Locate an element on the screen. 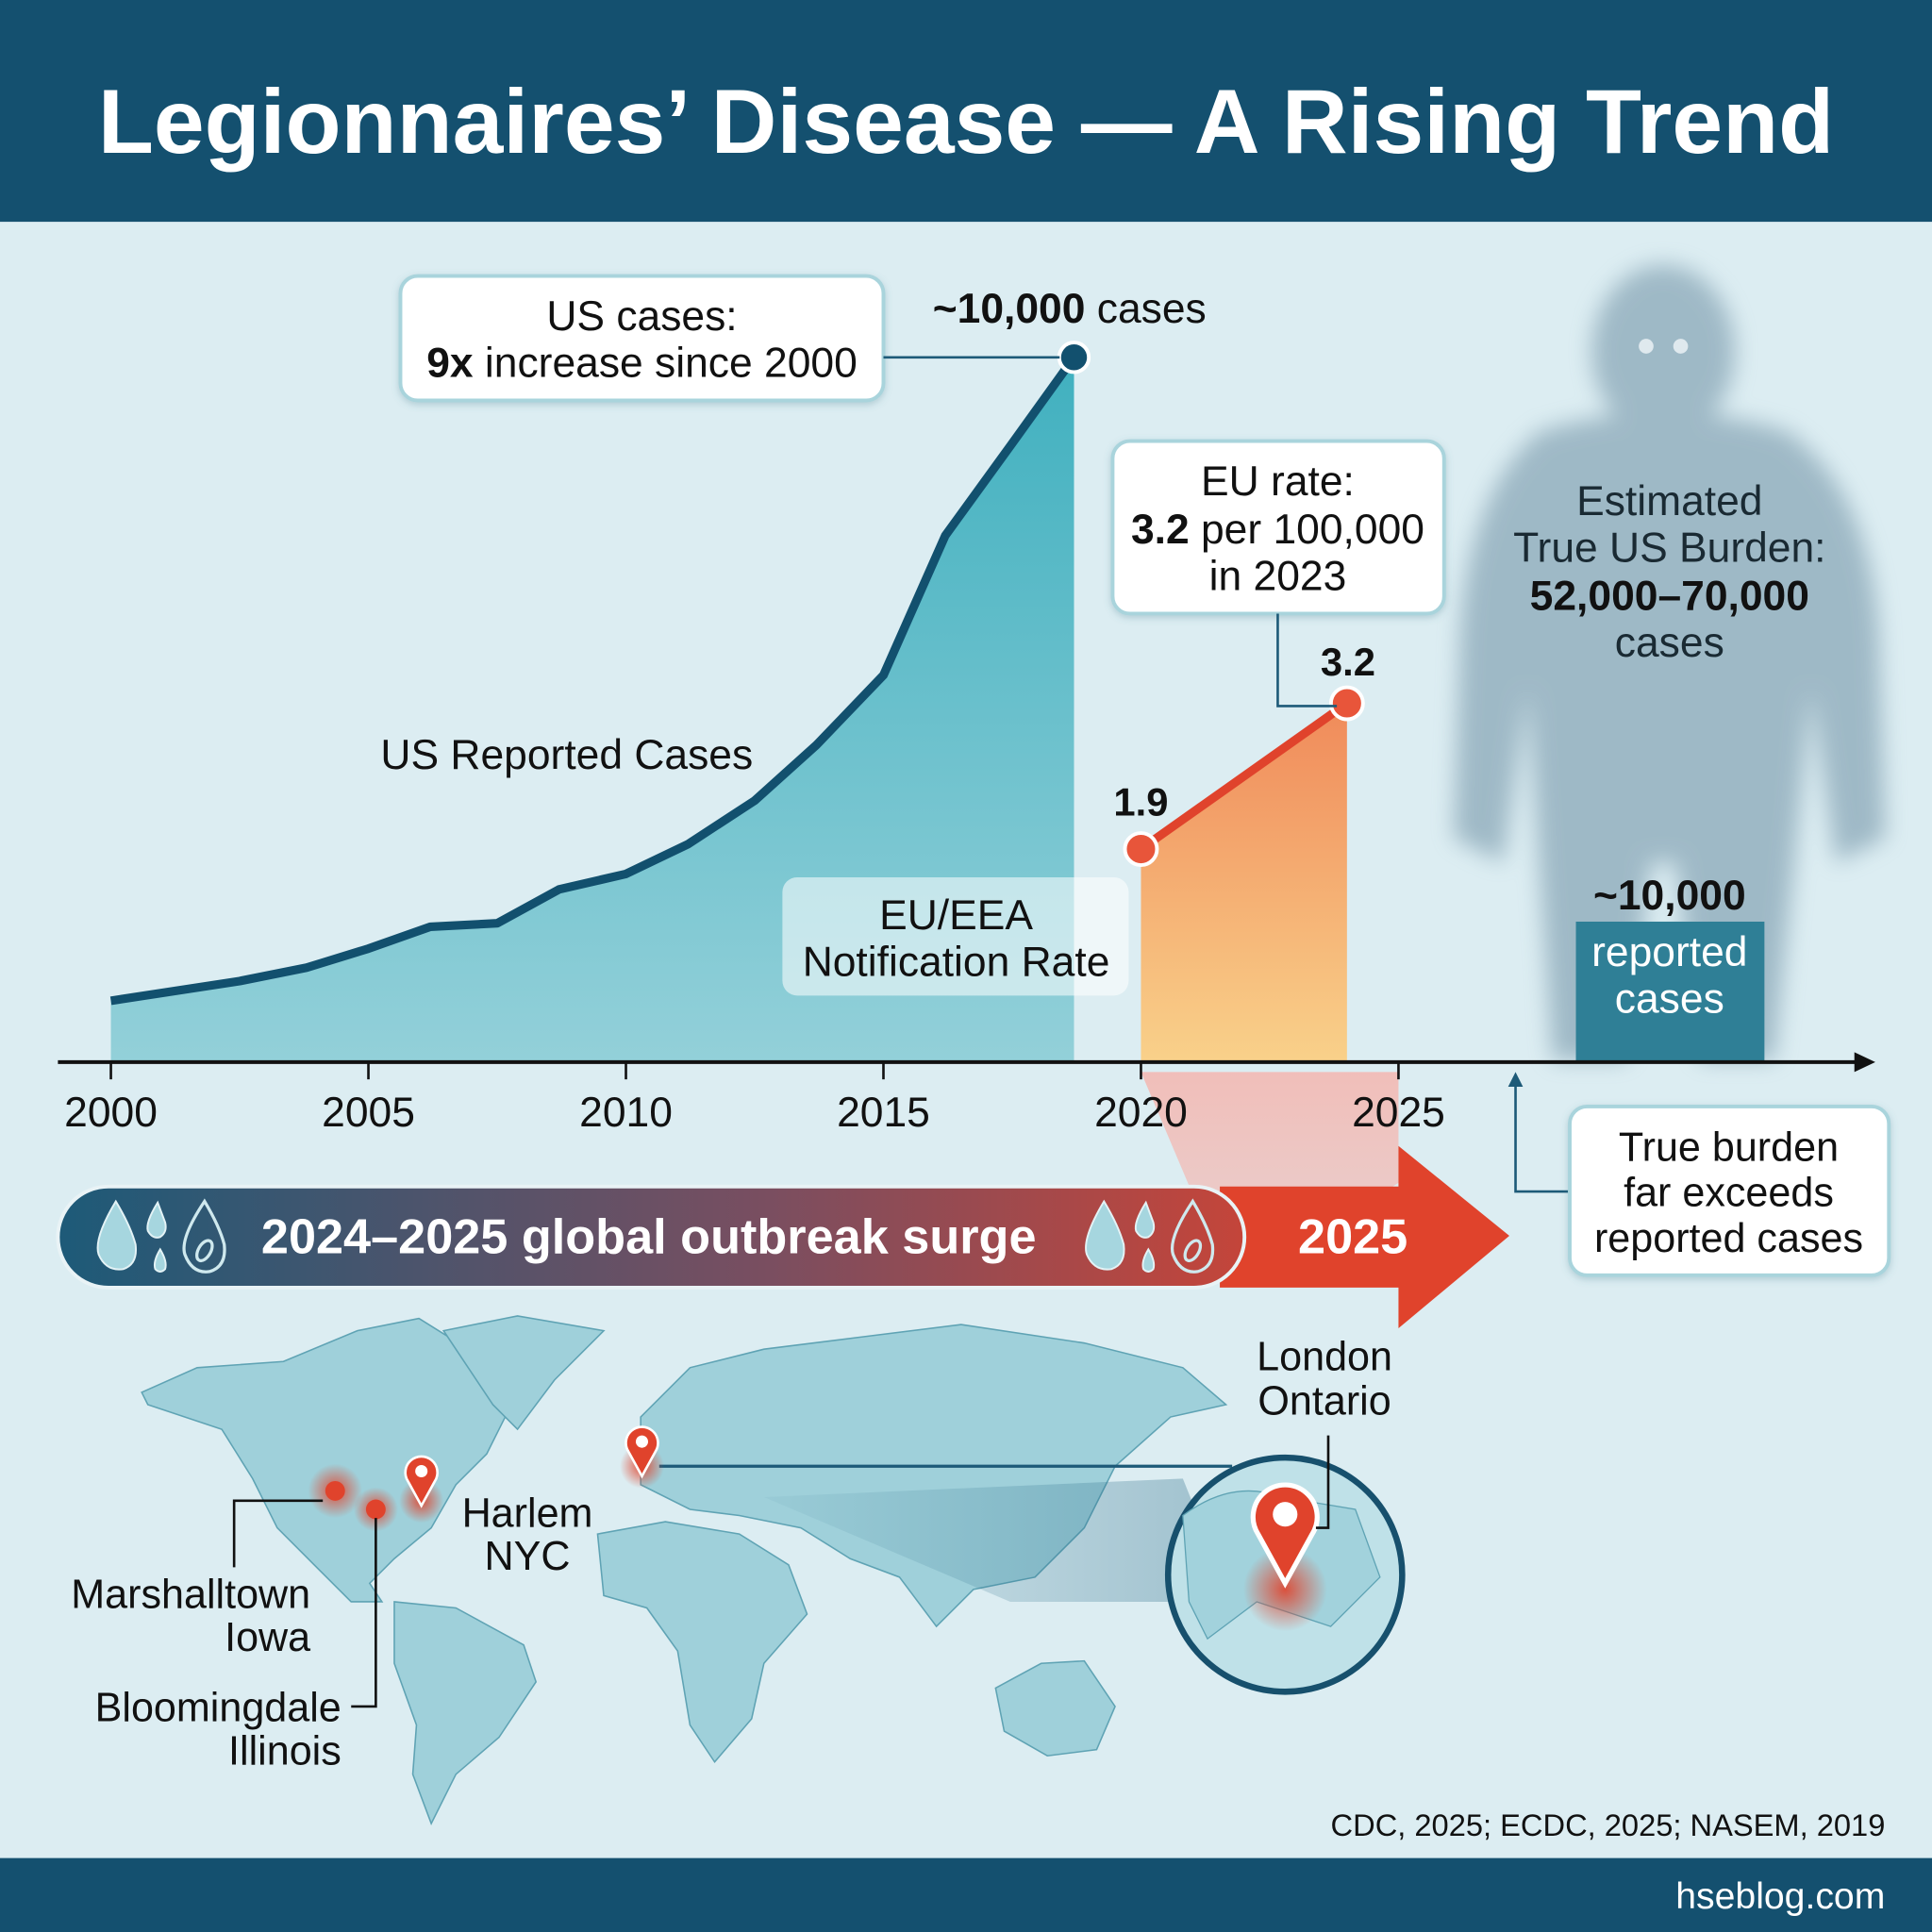 This screenshot has width=1932, height=1932. banner-year: 2025 is located at coordinates (1353, 1236).